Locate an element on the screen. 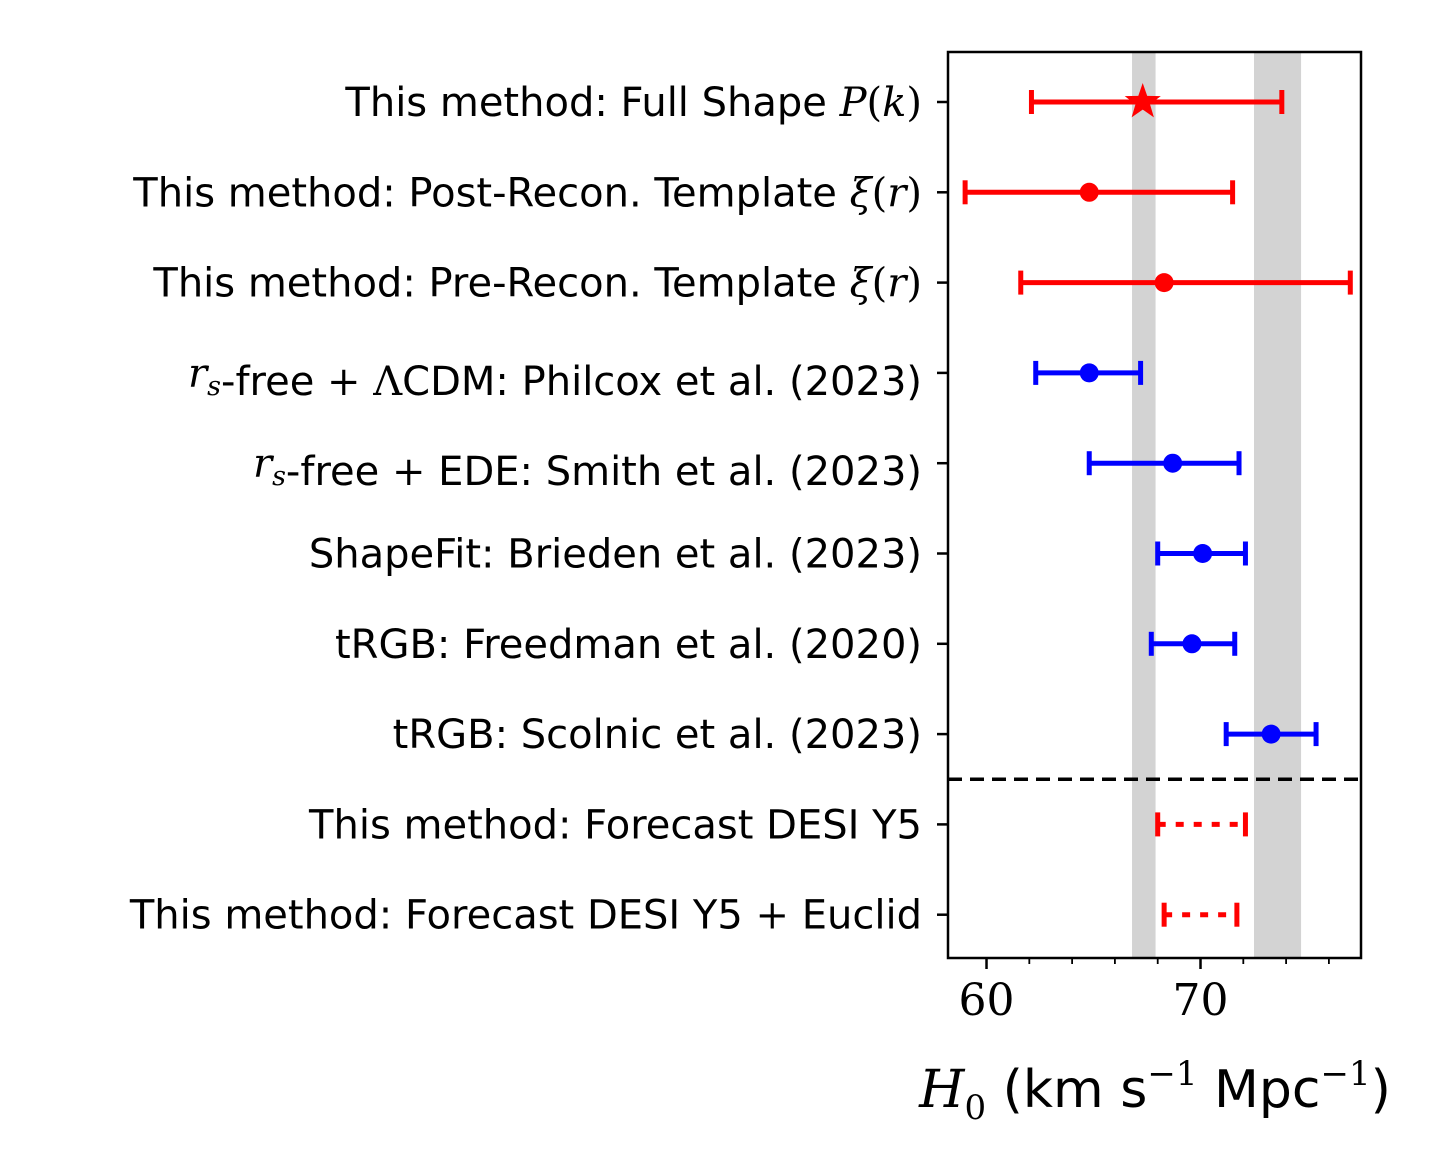 This screenshot has height=1155, width=1452. row-label-8: tRGB: Scolnic et al. (2023) is located at coordinates (657, 735).